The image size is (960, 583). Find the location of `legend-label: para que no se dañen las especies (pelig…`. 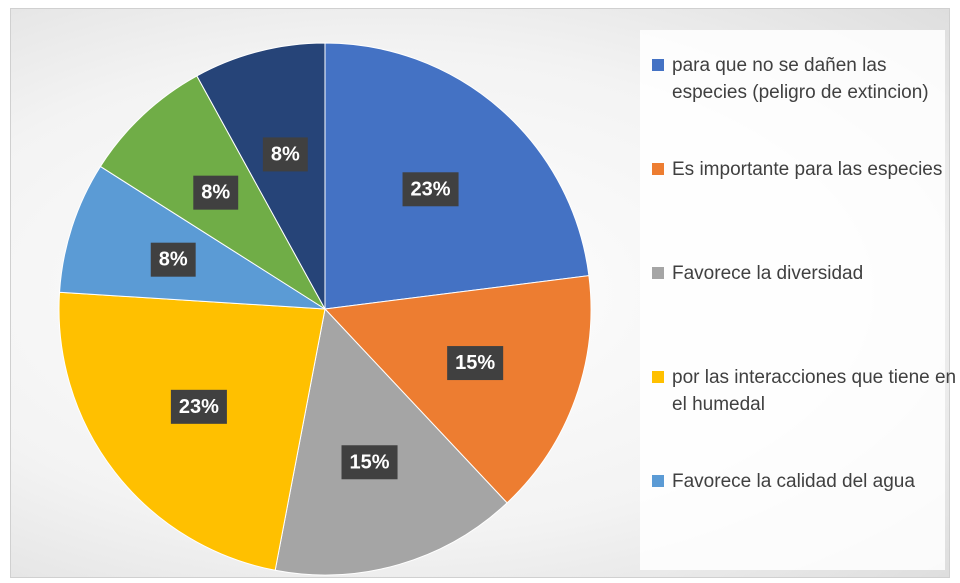

legend-label: para que no se dañen las especies (pelig… is located at coordinates (800, 79).